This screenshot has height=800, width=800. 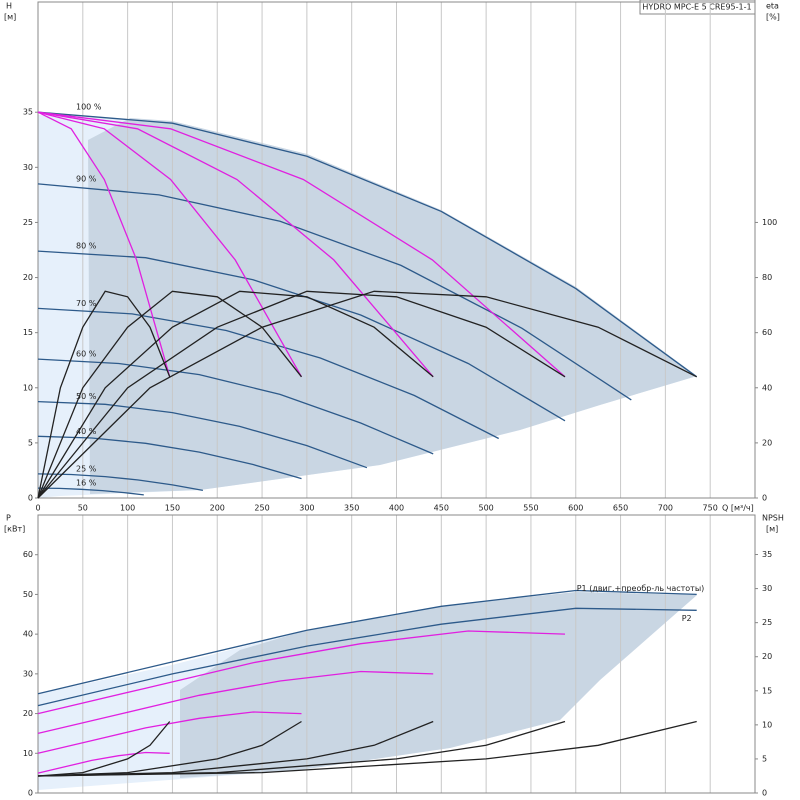 What do you see at coordinates (10, 17) in the screenshot?
I see `y-axis-unit: [м]` at bounding box center [10, 17].